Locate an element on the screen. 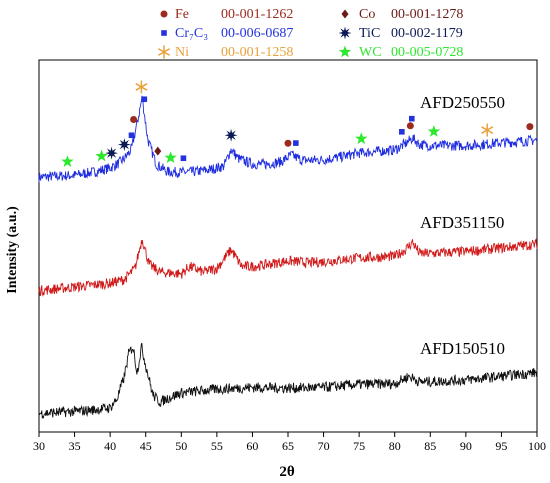 This screenshot has width=550, height=483. legend-item-ni: Ni 00-001-1258 is located at coordinates (225, 52).